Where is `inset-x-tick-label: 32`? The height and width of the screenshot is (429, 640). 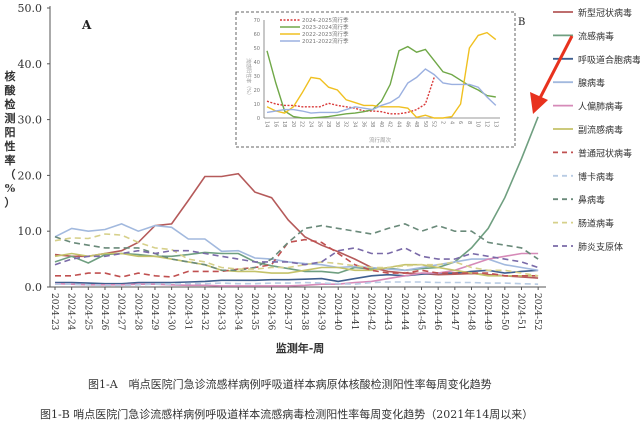 inset-x-tick-label: 32 is located at coordinates (346, 124).